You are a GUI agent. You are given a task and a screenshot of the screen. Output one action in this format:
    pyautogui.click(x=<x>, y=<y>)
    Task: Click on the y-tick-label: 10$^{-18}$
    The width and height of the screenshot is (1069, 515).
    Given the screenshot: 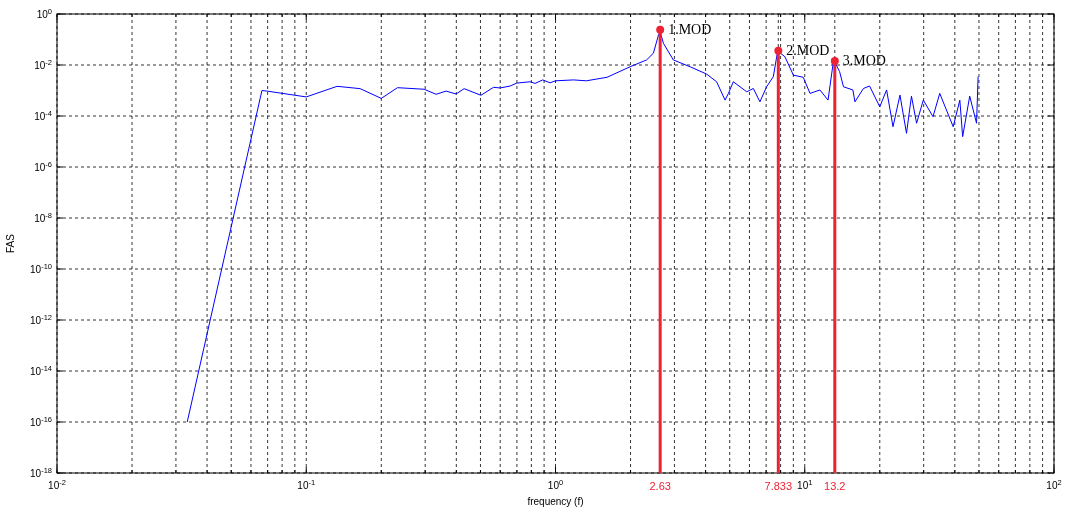 What is the action you would take?
    pyautogui.click(x=41, y=472)
    